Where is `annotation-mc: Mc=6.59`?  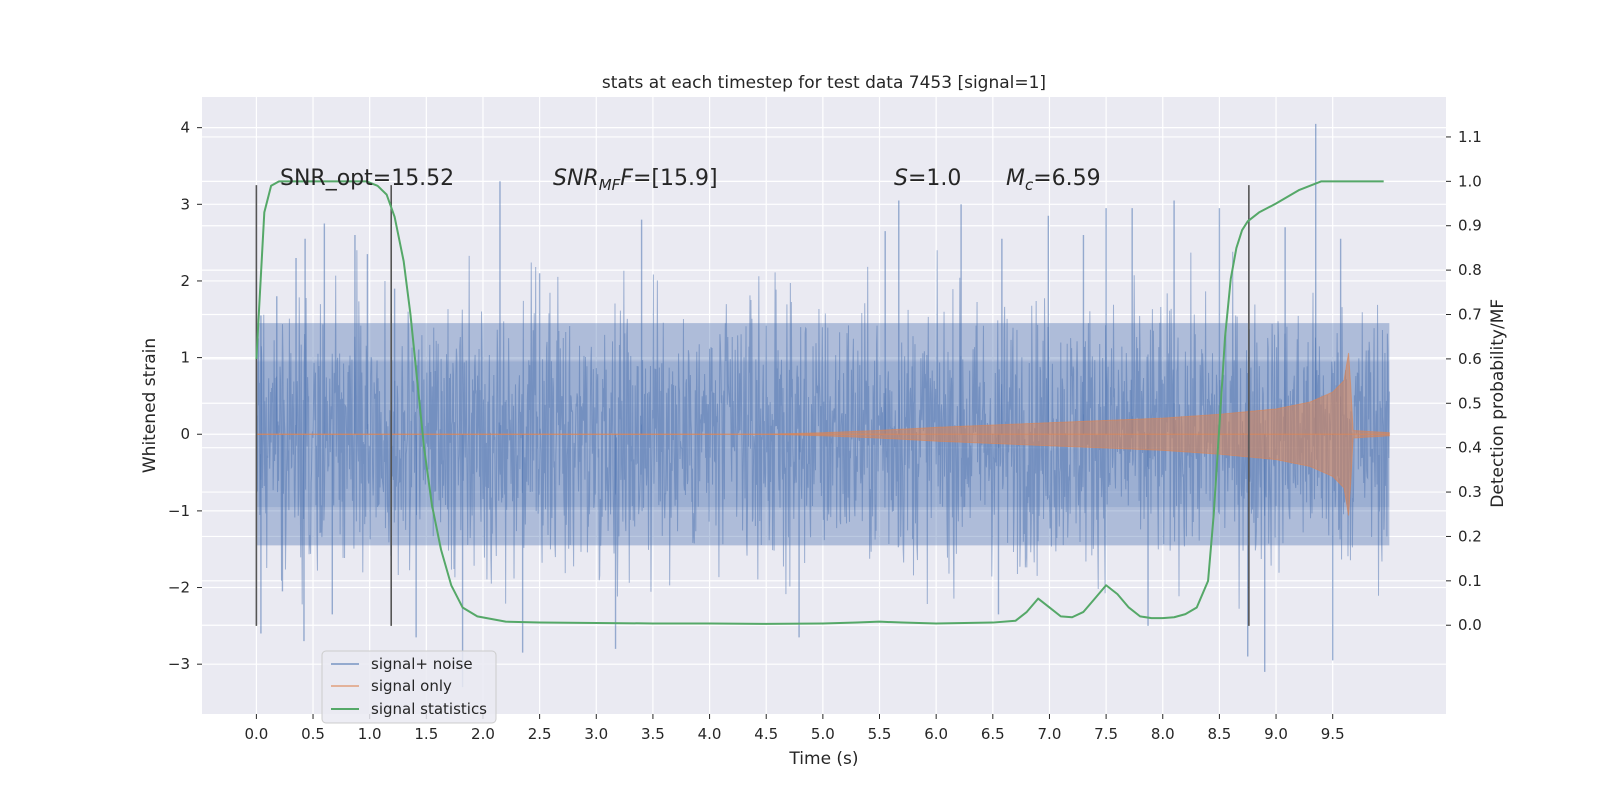
annotation-mc: Mc=6.59 is located at coordinates (1053, 180).